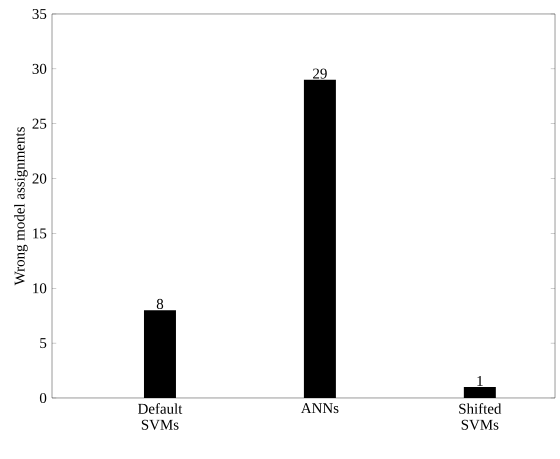 This screenshot has width=560, height=459. What do you see at coordinates (39, 69) in the screenshot?
I see `y-tick-label: 30` at bounding box center [39, 69].